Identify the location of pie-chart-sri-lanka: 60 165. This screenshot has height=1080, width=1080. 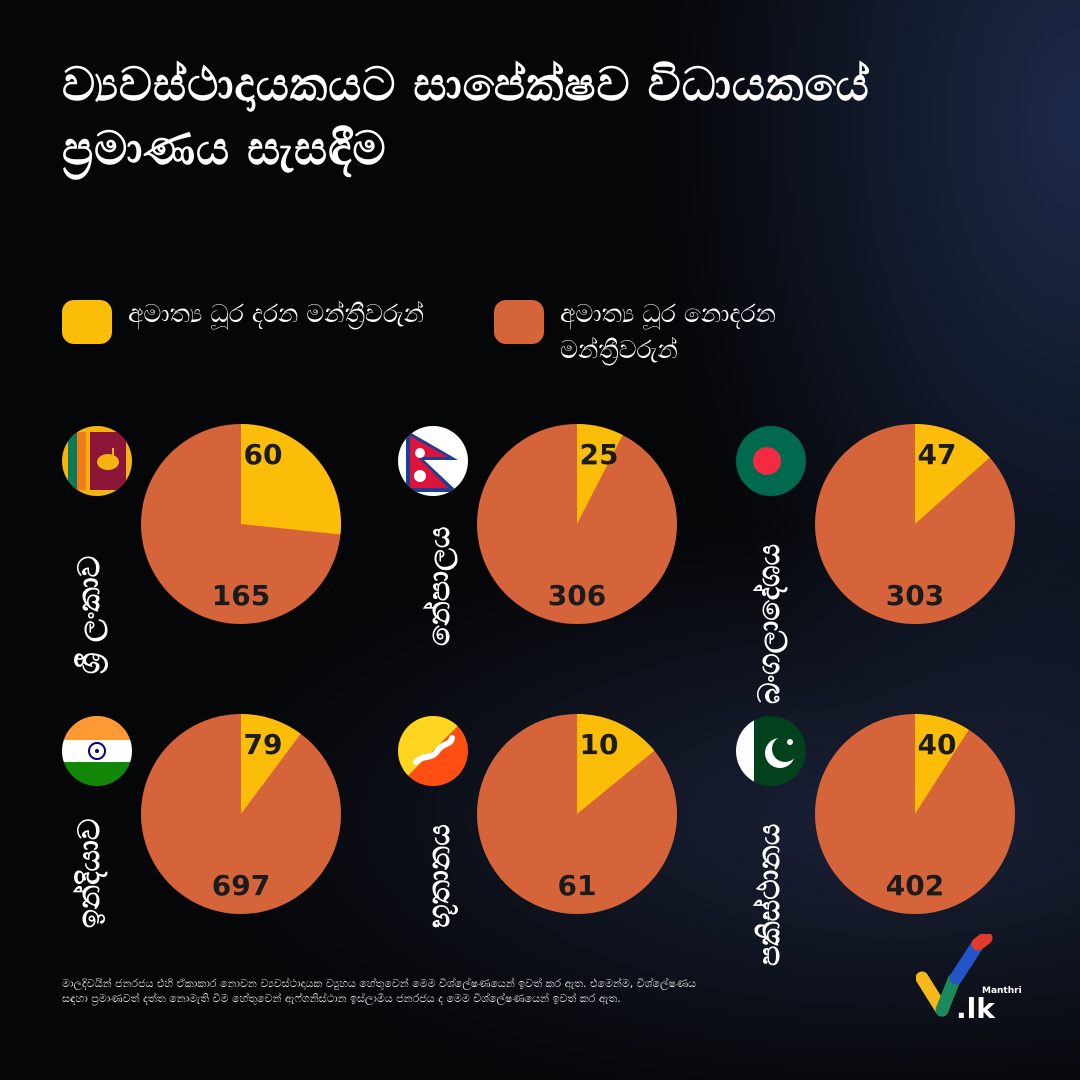
(241, 524).